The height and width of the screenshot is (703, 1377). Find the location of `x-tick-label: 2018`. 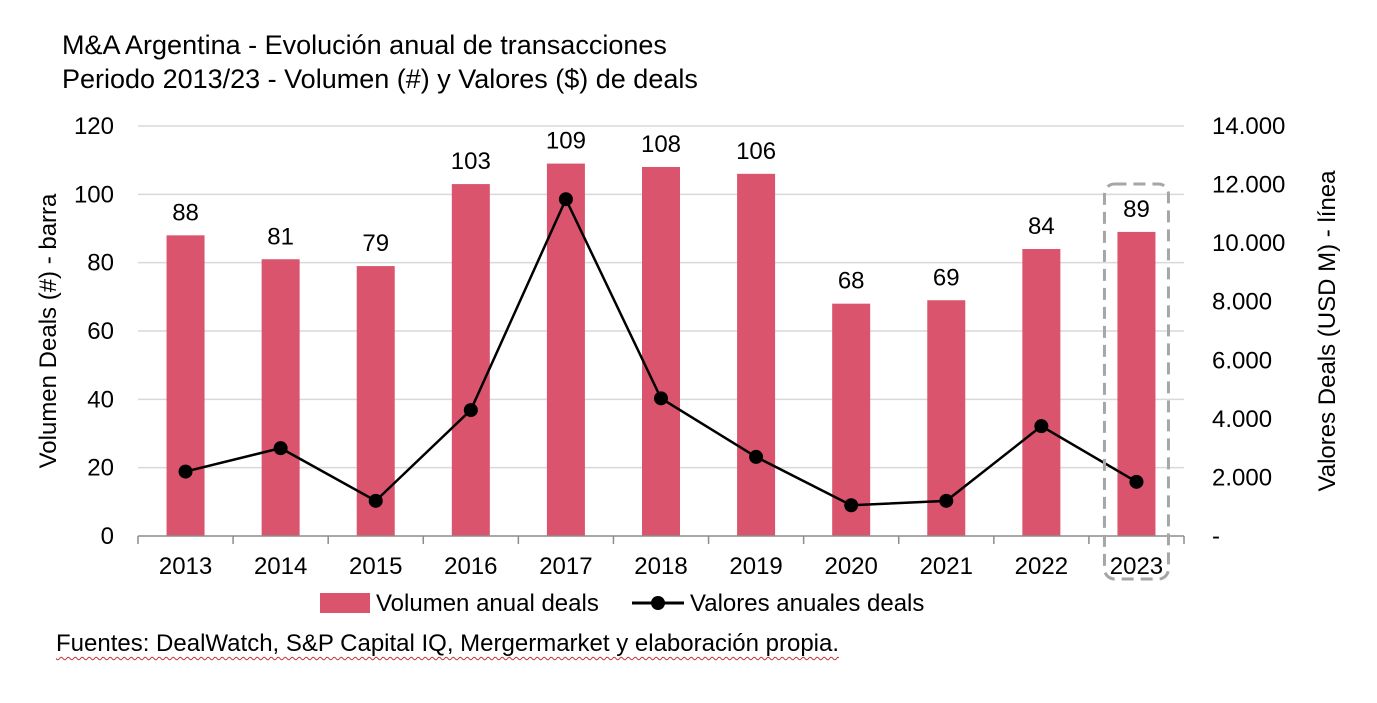

x-tick-label: 2018 is located at coordinates (660, 566).